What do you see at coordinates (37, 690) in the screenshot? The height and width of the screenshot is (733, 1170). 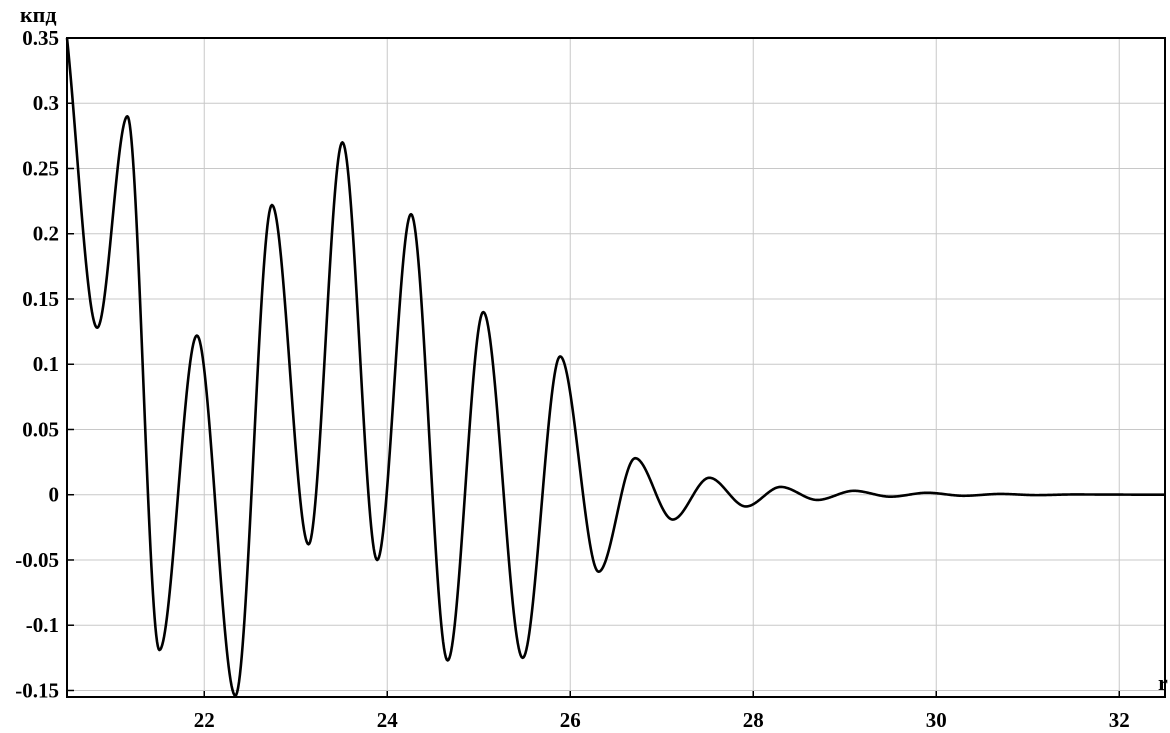 I see `y-tick-label: -0.15` at bounding box center [37, 690].